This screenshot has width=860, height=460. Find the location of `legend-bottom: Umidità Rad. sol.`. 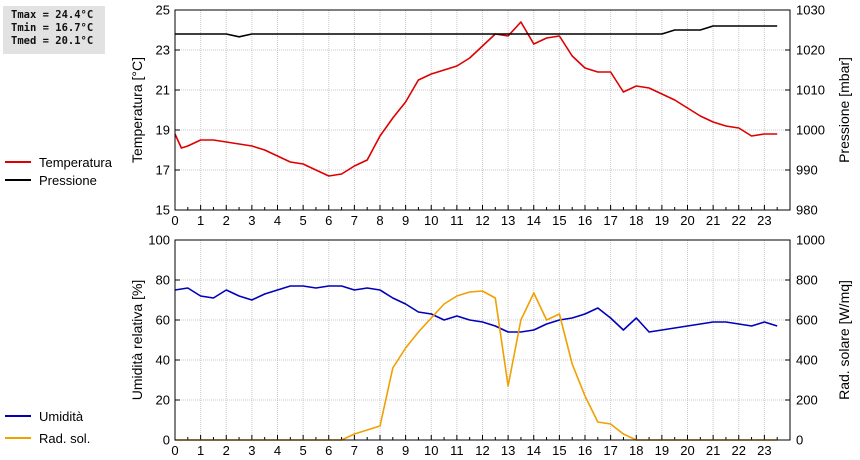

legend-bottom: Umidità Rad. sol. is located at coordinates (47, 428).